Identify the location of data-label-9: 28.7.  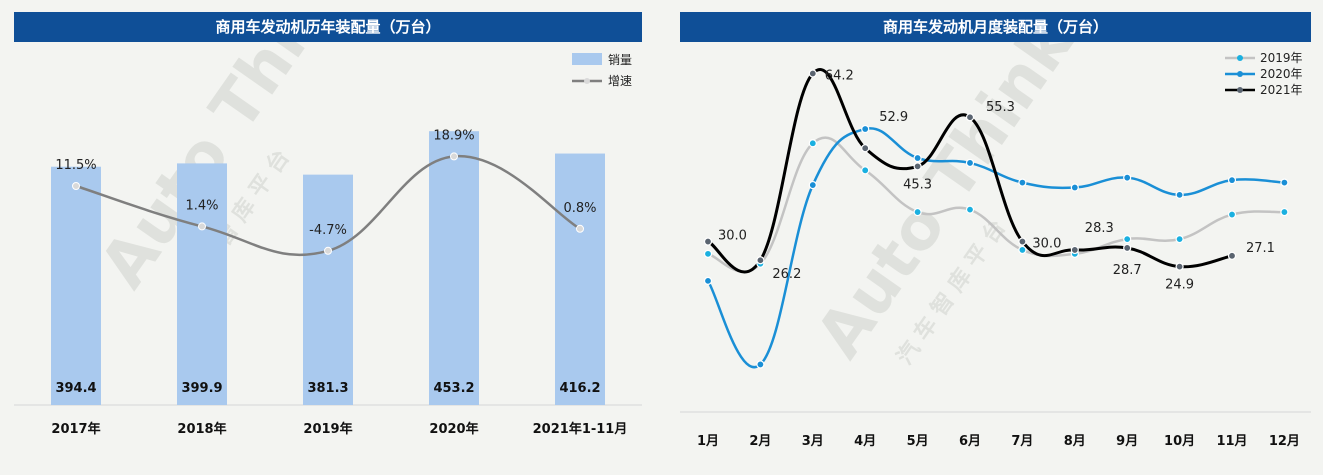
(1127, 270).